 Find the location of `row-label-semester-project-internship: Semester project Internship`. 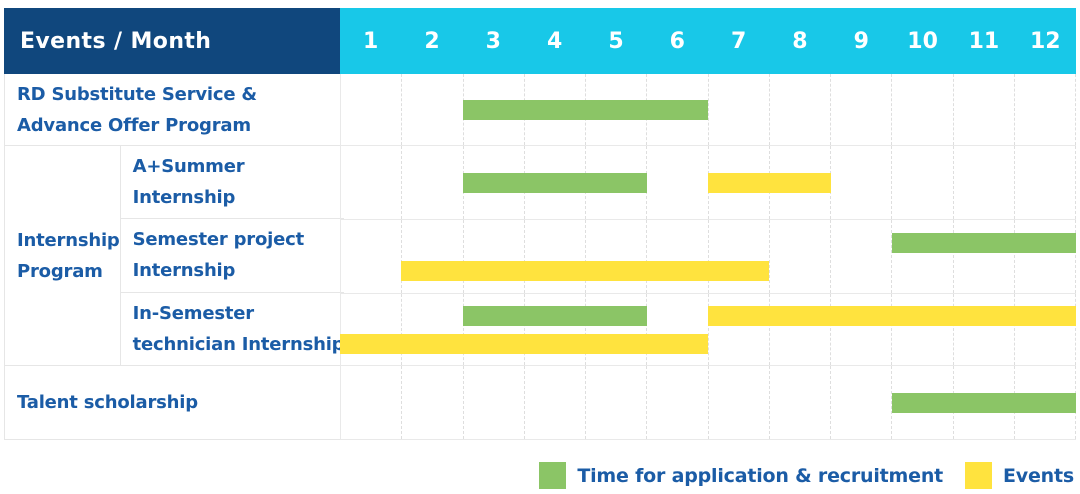

row-label-semester-project-internship: Semester project Internship is located at coordinates (232, 256).